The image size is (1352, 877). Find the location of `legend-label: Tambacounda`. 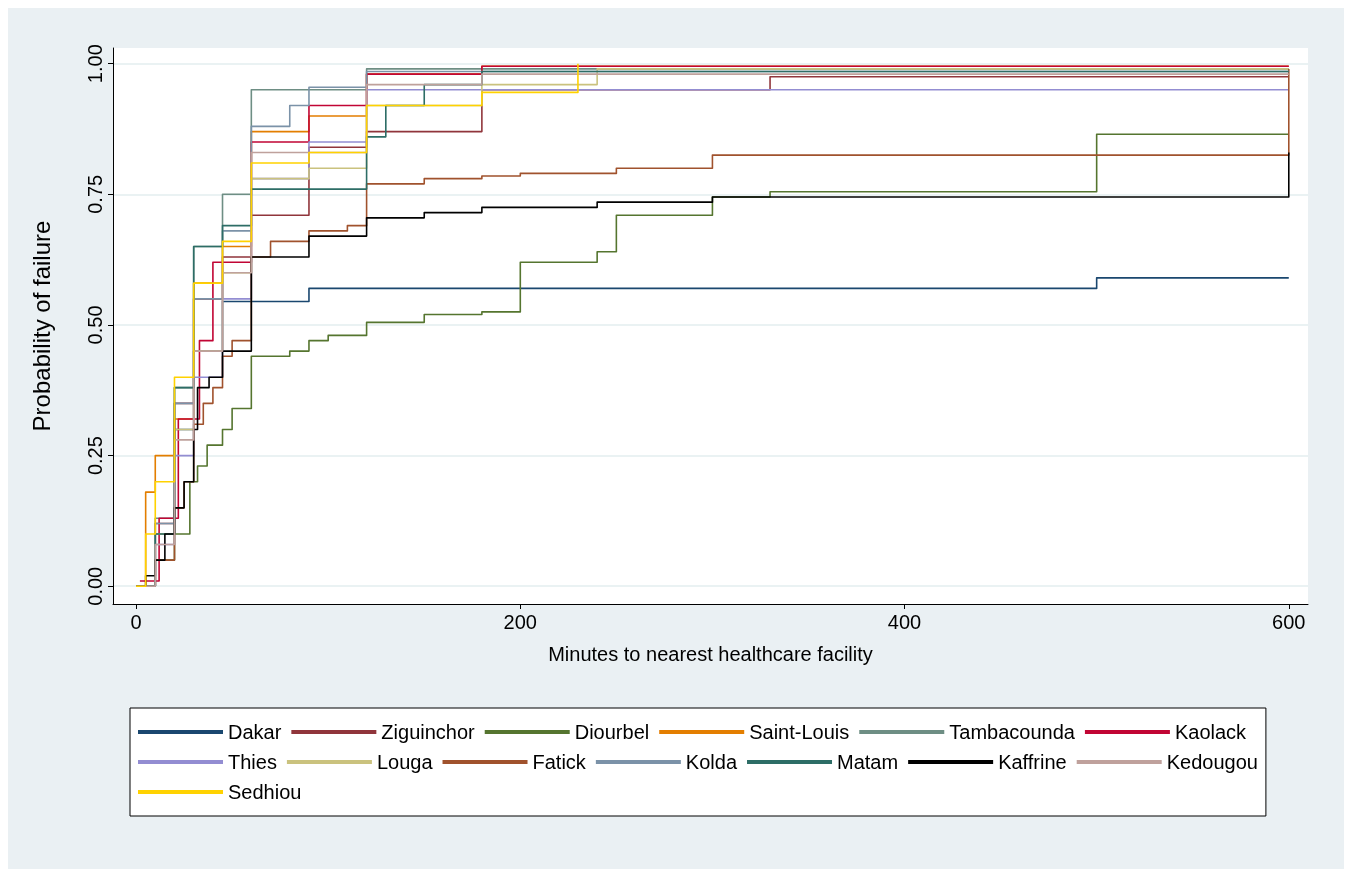

legend-label: Tambacounda is located at coordinates (1012, 732).